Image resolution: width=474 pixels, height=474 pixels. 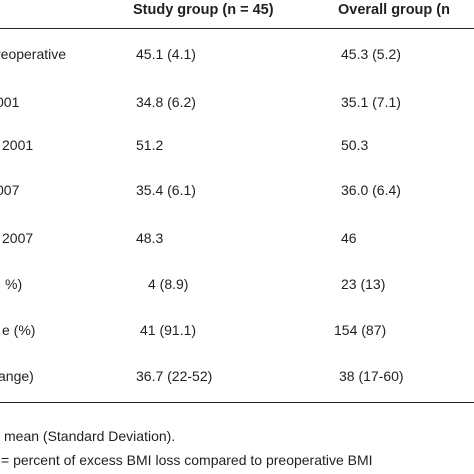 I want to click on row-label: %), so click(x=14, y=284).